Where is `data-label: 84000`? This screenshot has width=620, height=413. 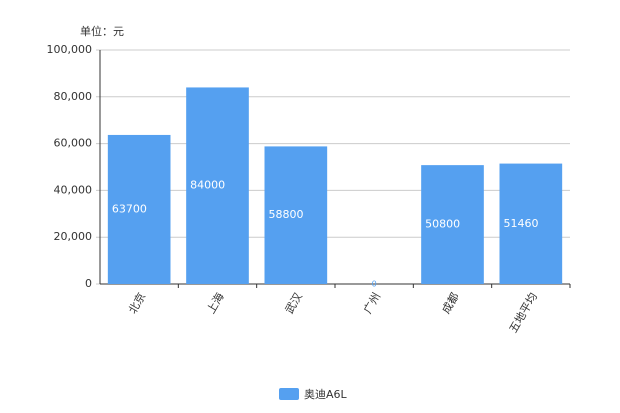 data-label: 84000 is located at coordinates (207, 185).